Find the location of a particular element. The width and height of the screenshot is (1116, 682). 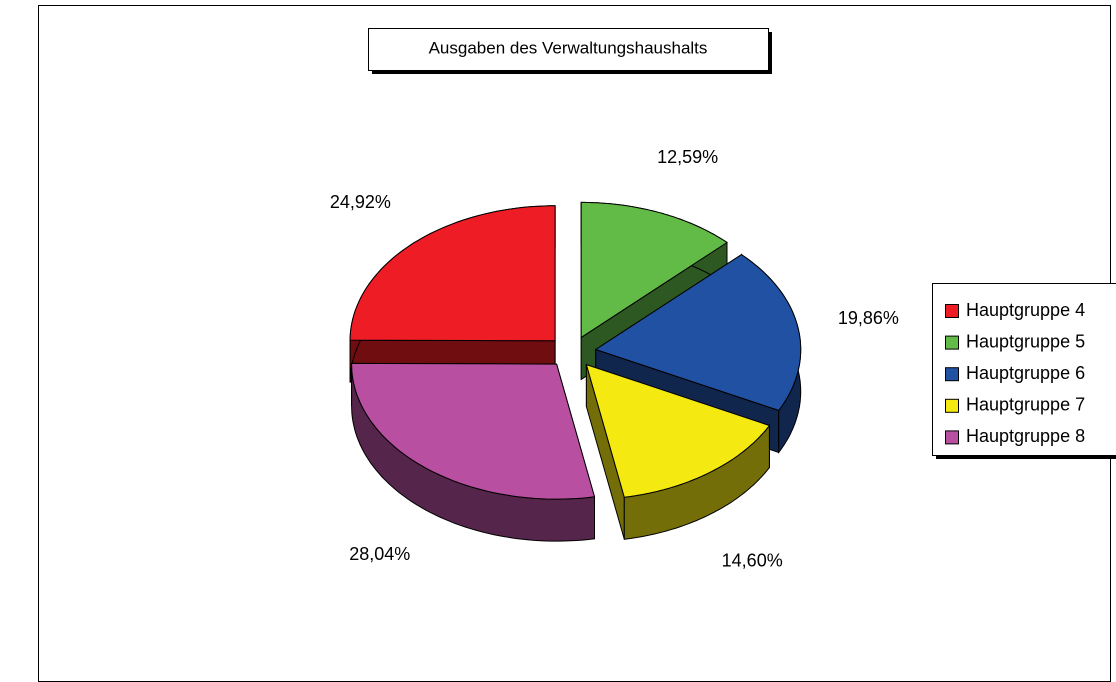

legend-label: Hauptgruppe 7 is located at coordinates (1025, 405).